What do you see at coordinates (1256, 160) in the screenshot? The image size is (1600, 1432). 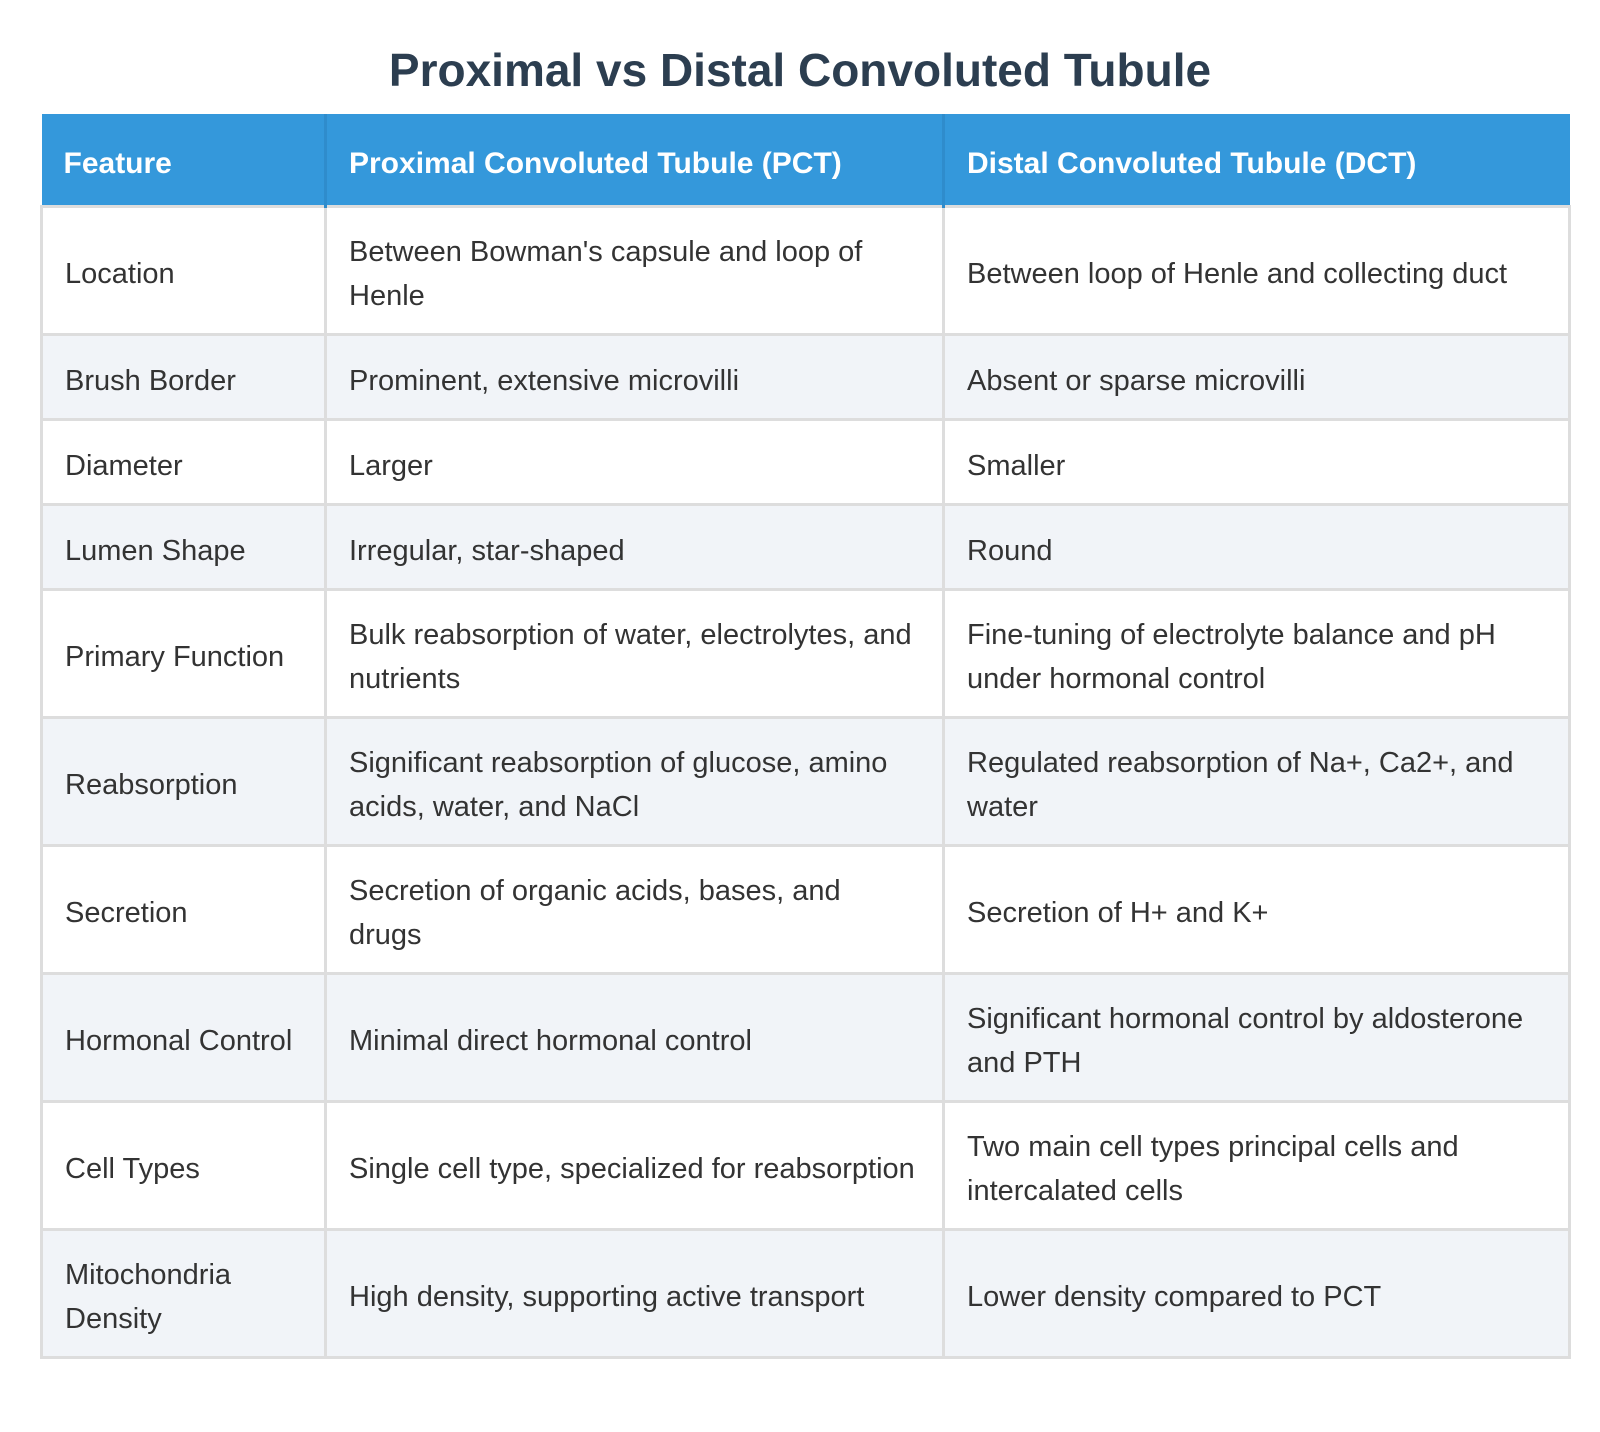 I see `header-dct: Distal Convoluted Tubule (DCT)` at bounding box center [1256, 160].